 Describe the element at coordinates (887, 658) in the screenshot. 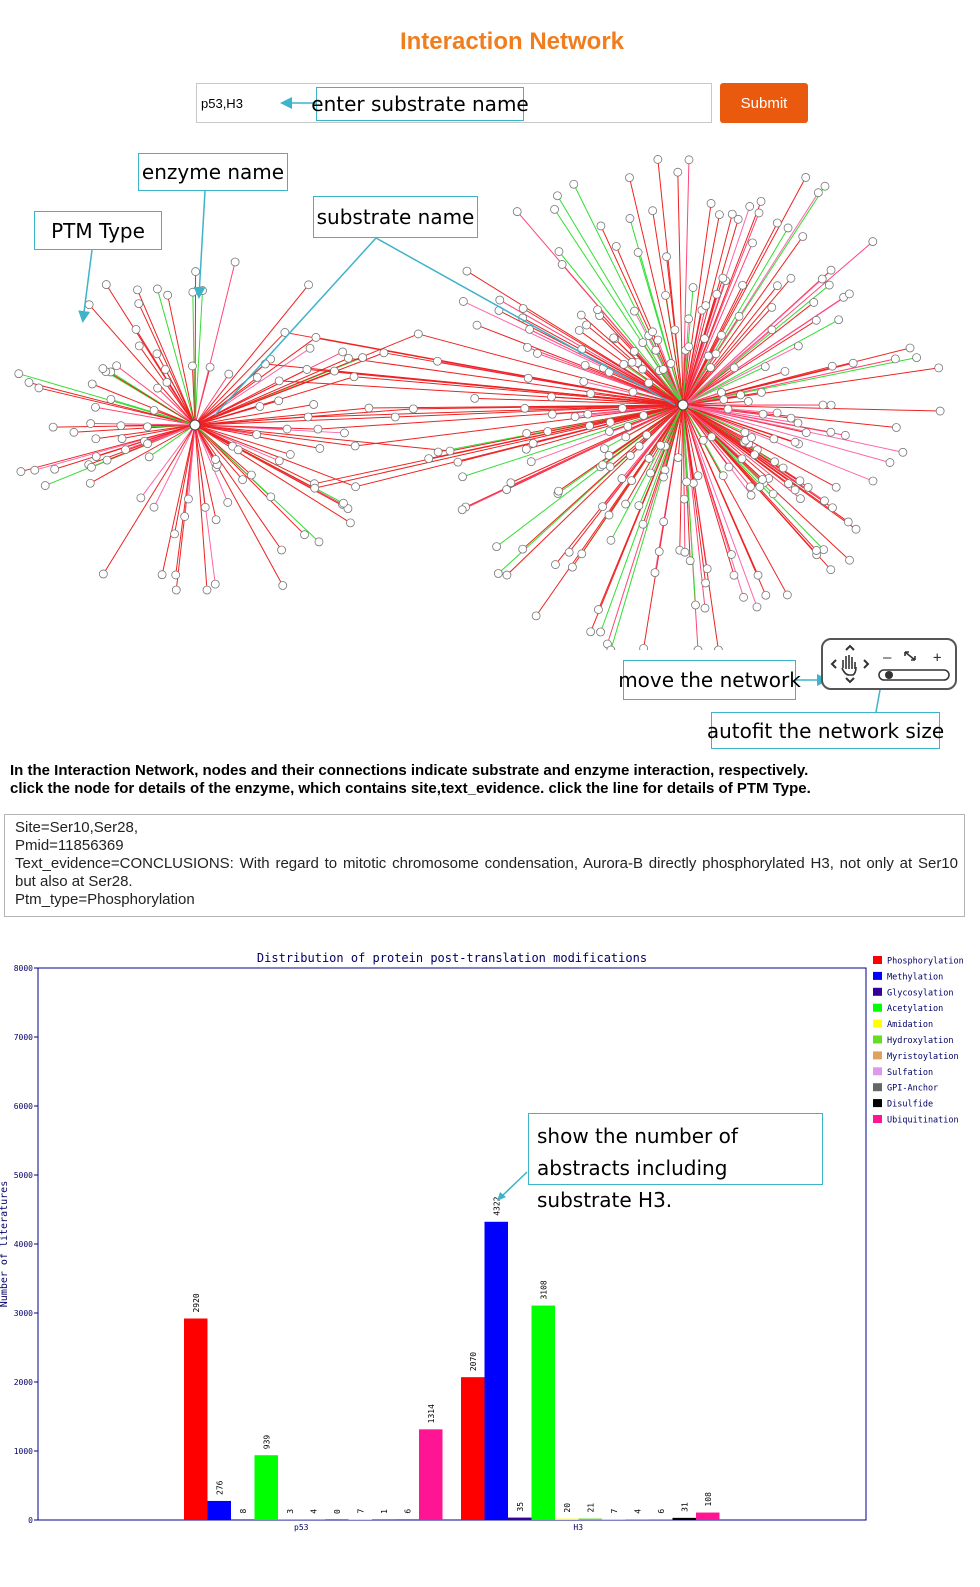

I see `zoom-out-button: –` at that location.